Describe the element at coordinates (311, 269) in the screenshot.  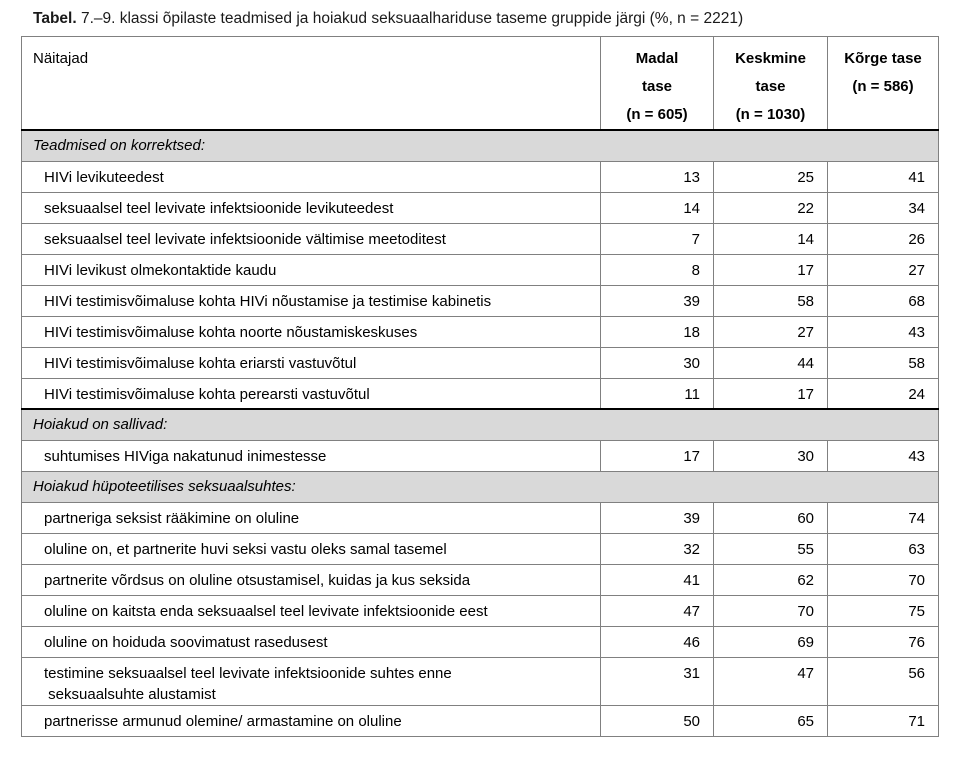
I see `row-label: HIVi levikust olmekontaktide kaudu` at that location.